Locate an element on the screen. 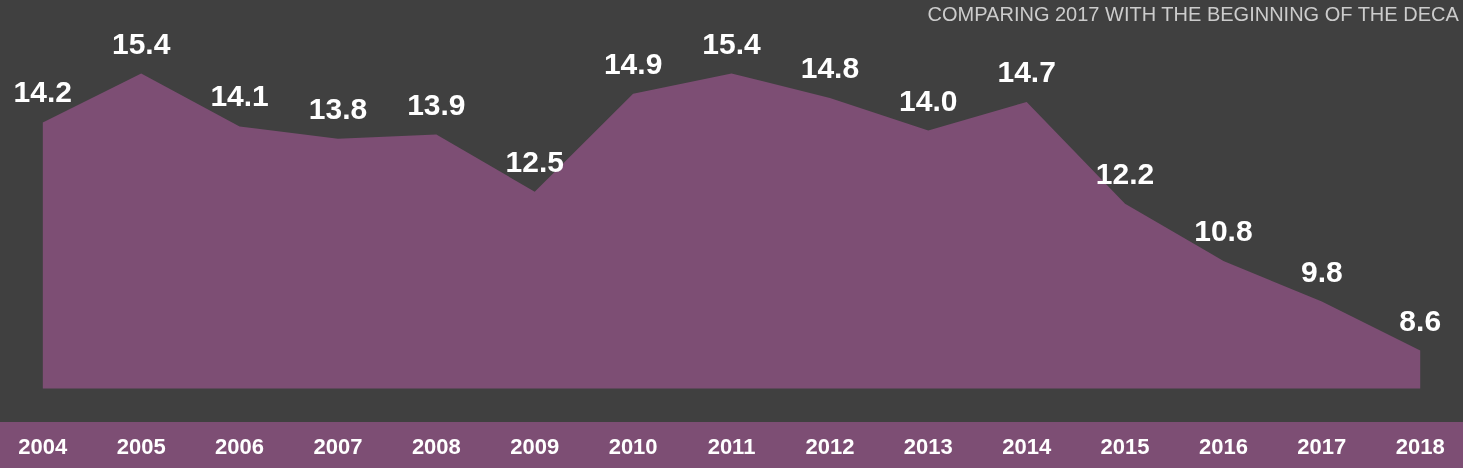  data-label: 10.8 is located at coordinates (1223, 230).